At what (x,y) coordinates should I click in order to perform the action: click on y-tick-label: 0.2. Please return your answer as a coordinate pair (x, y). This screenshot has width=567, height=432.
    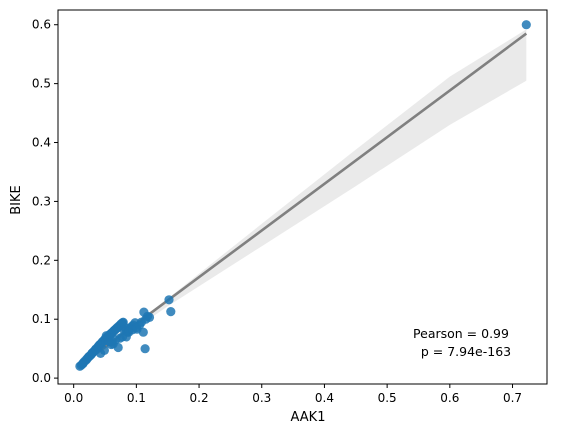
    Looking at the image, I should click on (41, 260).